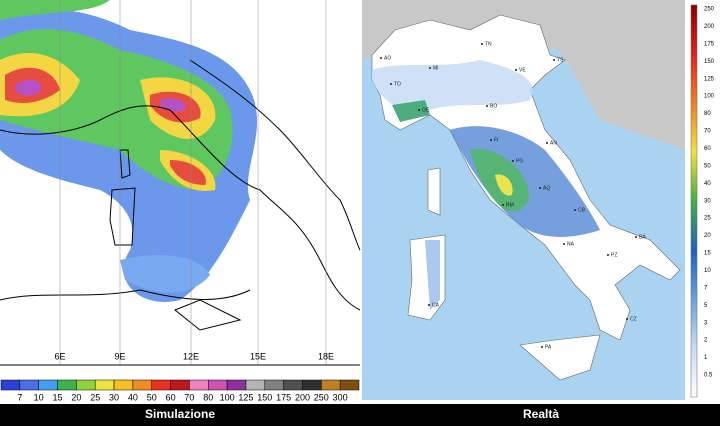  Describe the element at coordinates (397, 84) in the screenshot. I see `city-label: TO` at that location.